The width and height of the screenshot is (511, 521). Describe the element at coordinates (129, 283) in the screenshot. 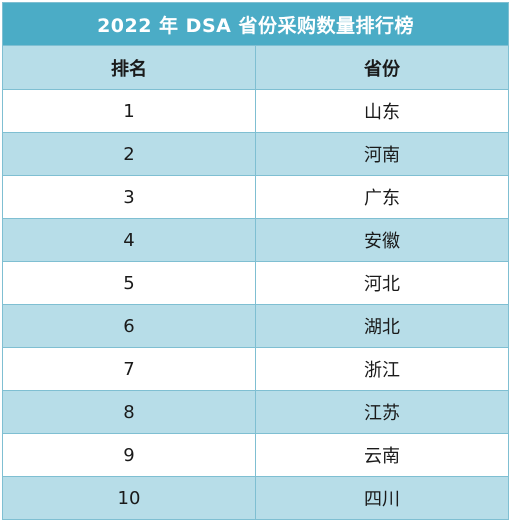

I see `rank-cell: 5` at that location.